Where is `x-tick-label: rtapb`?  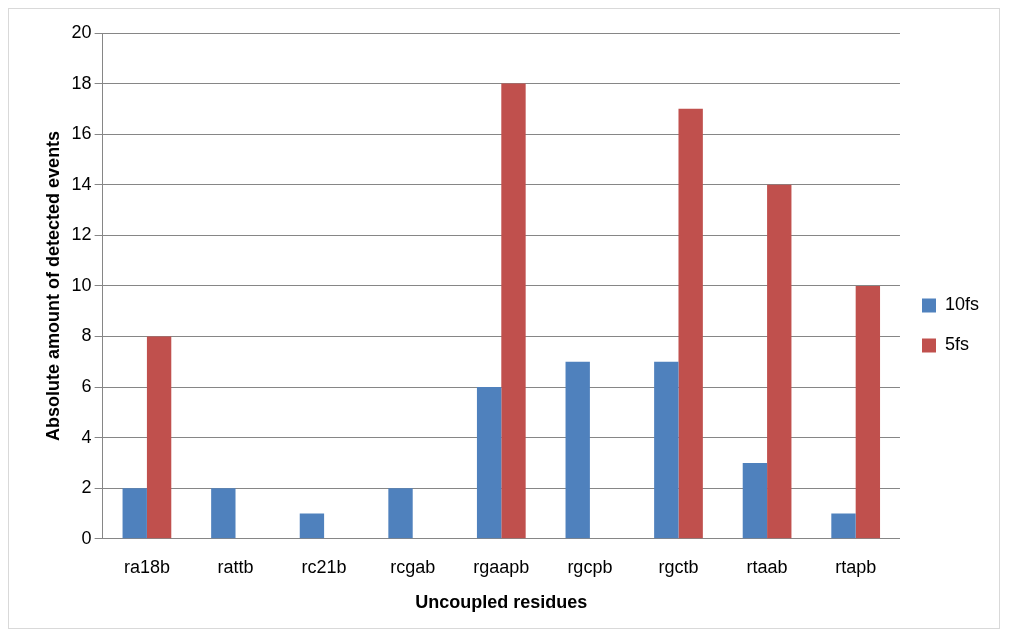
x-tick-label: rtapb is located at coordinates (856, 566).